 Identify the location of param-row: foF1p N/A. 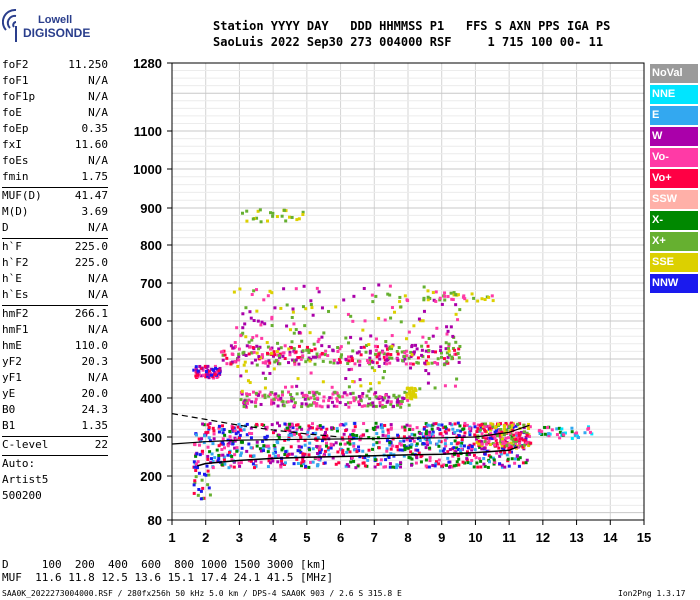
(55, 97).